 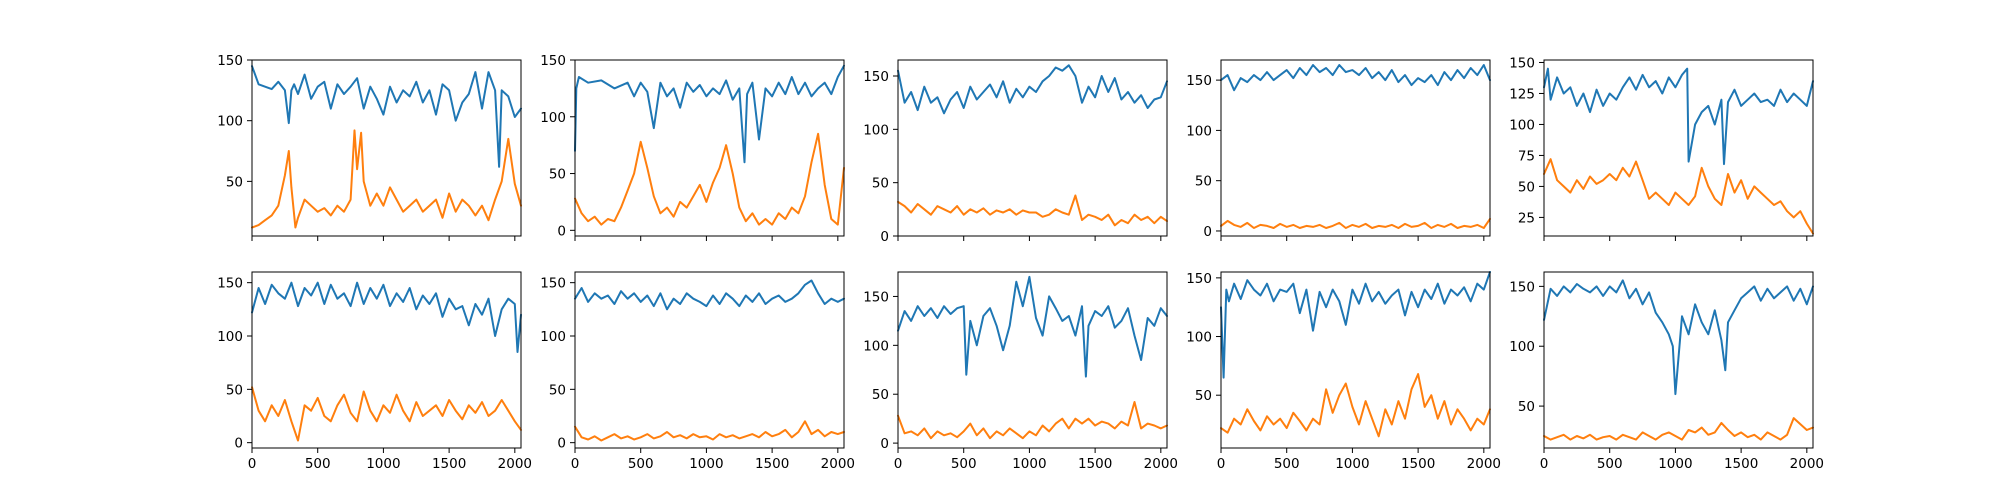 What do you see at coordinates (1522, 94) in the screenshot?
I see `y-tick-label: 125` at bounding box center [1522, 94].